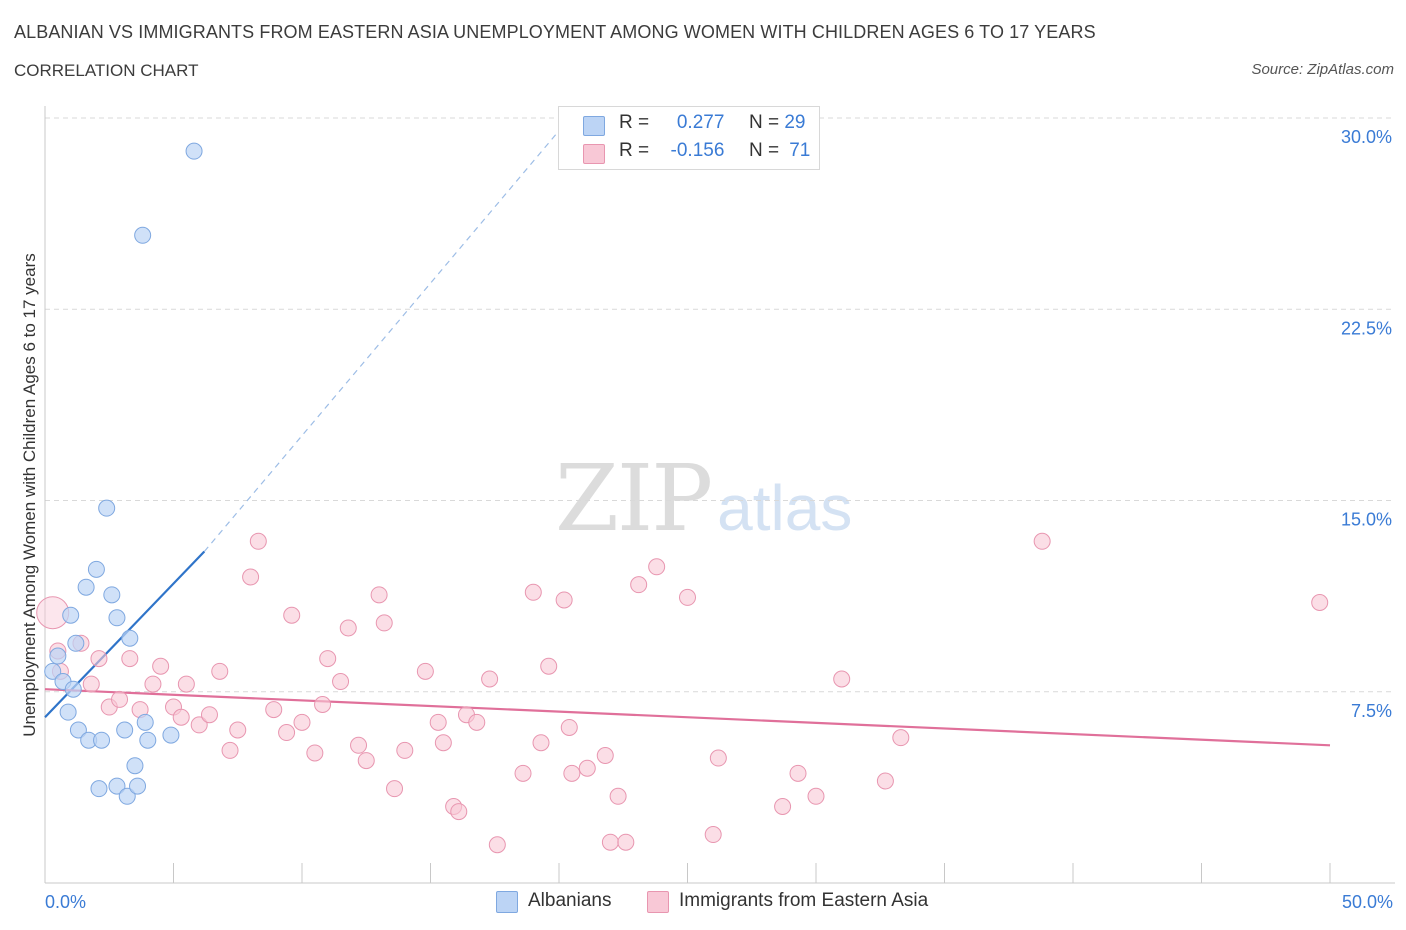 The width and height of the screenshot is (1406, 930). Describe the element at coordinates (594, 154) in the screenshot. I see `immigrants-swatch` at that location.